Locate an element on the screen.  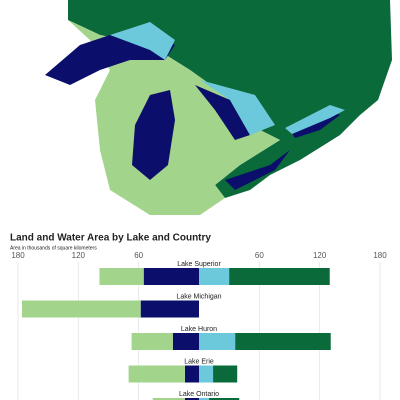
chart-title: Land and Water Area by Lake and Country is located at coordinates (110, 238).